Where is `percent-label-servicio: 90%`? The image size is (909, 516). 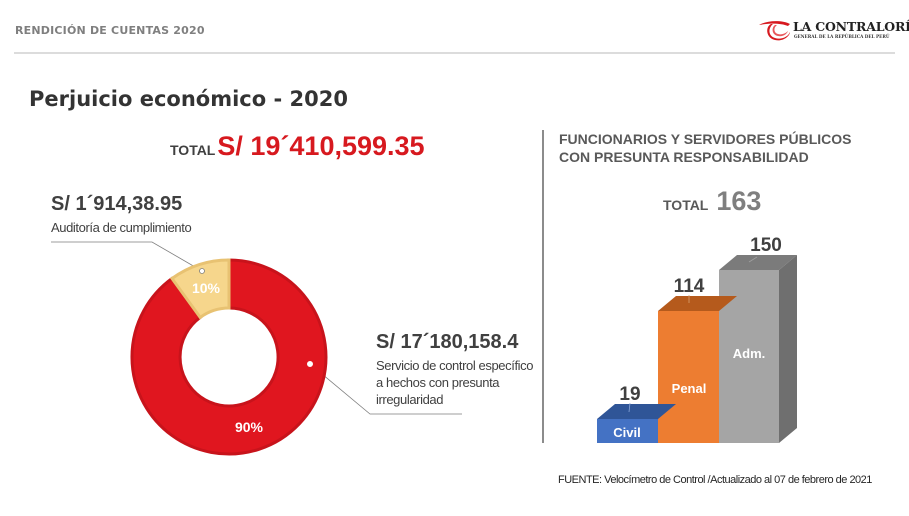 percent-label-servicio: 90% is located at coordinates (249, 427).